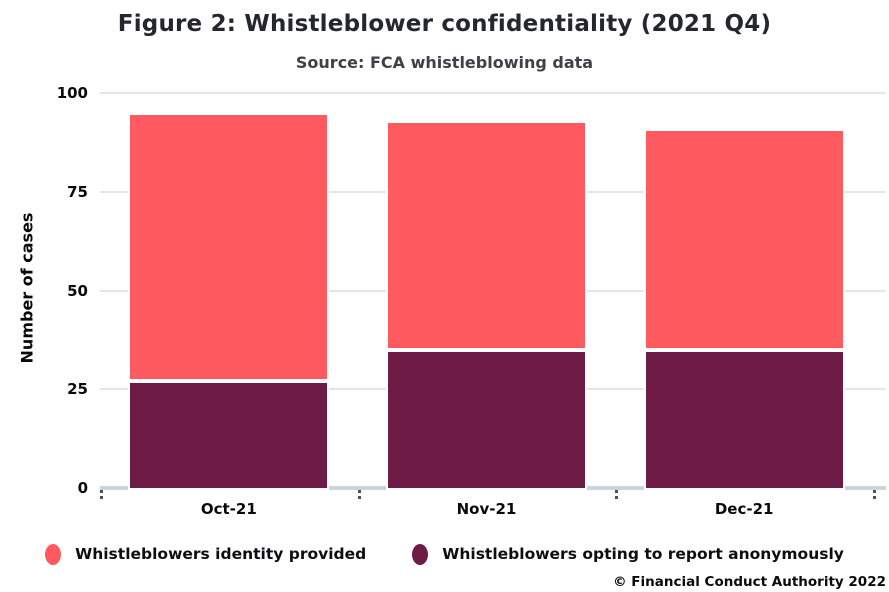  I want to click on y-tick-label-25: 25, so click(77, 389).